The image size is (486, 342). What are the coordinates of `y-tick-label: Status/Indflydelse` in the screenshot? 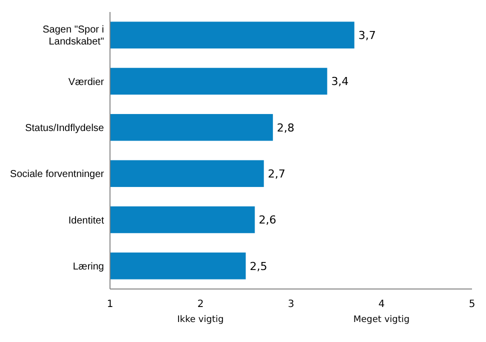 It's located at (64, 128).